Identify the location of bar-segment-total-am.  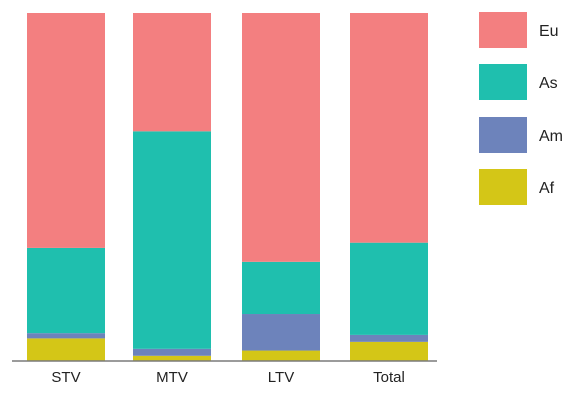
(389, 338).